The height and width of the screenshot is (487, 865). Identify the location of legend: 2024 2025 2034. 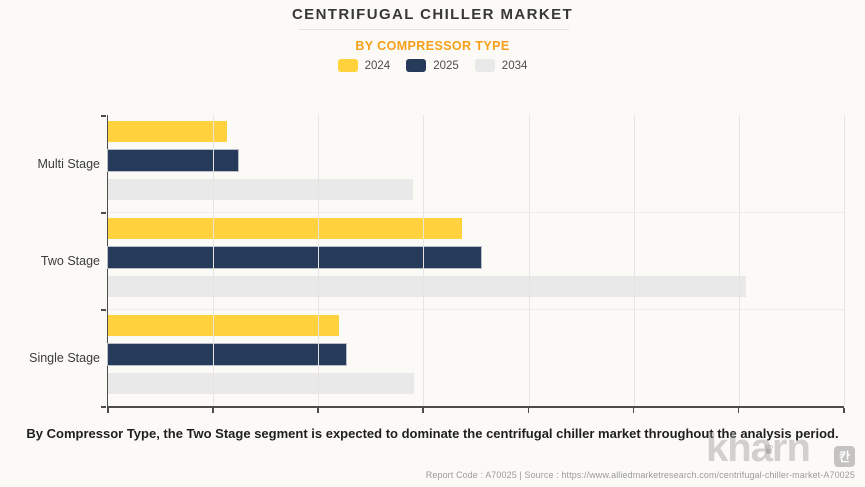
(432, 65).